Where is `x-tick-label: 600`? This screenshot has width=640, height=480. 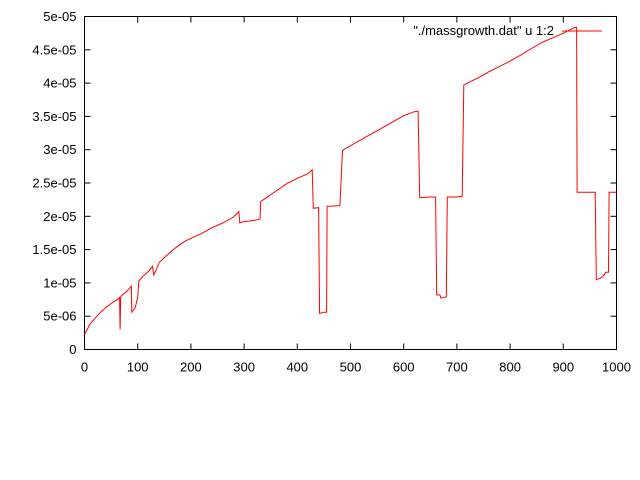 x-tick-label: 600 is located at coordinates (404, 367).